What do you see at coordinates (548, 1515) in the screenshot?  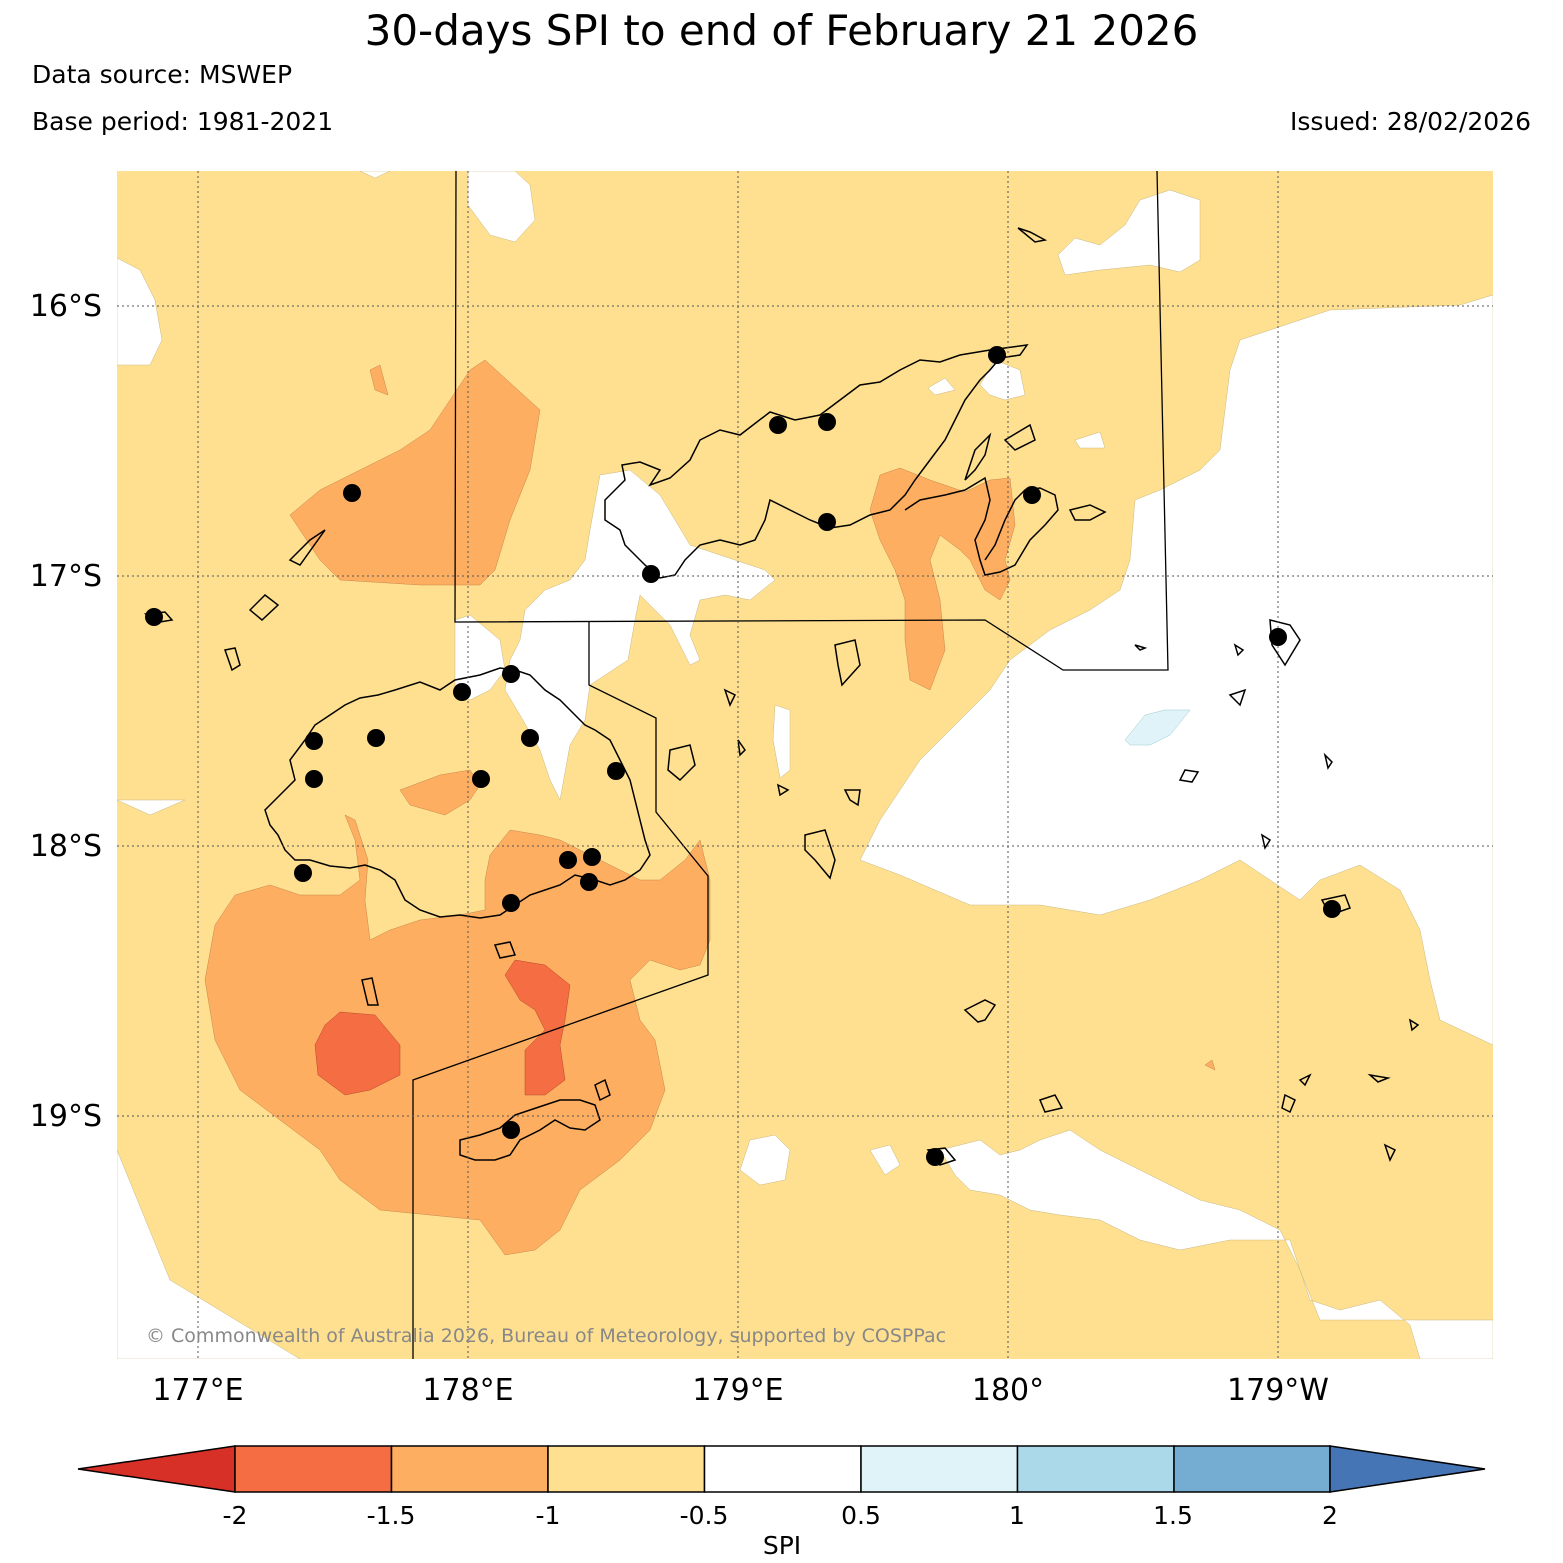 I see `colorbar-tick: -1` at bounding box center [548, 1515].